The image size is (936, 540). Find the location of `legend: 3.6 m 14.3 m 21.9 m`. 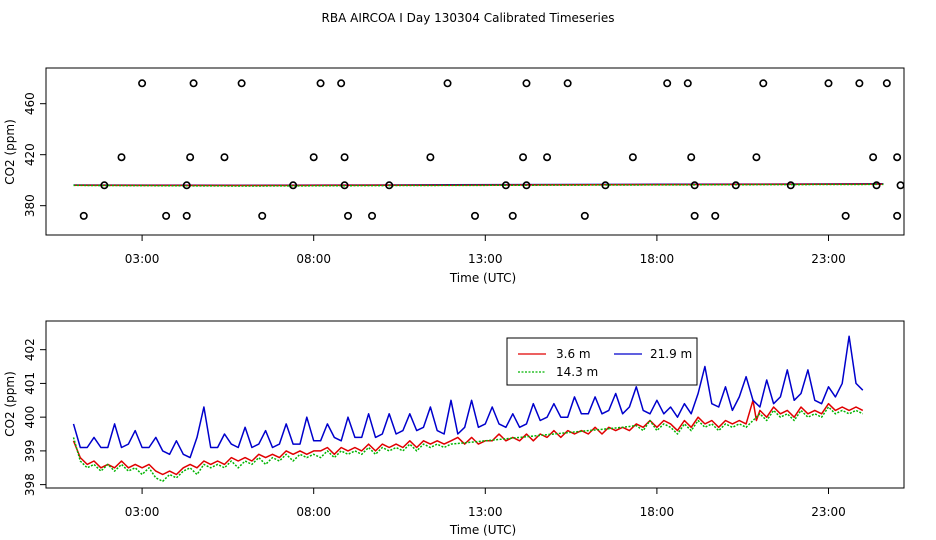

legend: 3.6 m 14.3 m 21.9 m is located at coordinates (602, 361).